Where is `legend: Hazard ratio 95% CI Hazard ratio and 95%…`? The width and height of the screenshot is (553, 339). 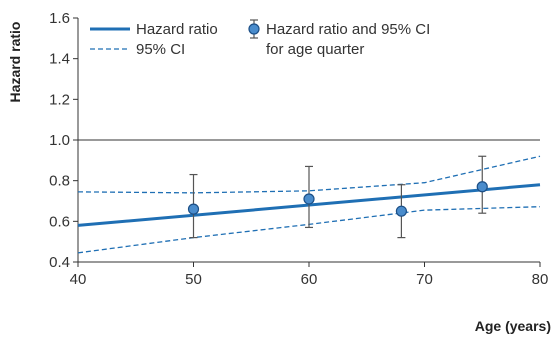 legend: Hazard ratio 95% CI Hazard ratio and 95%… is located at coordinates (260, 38).